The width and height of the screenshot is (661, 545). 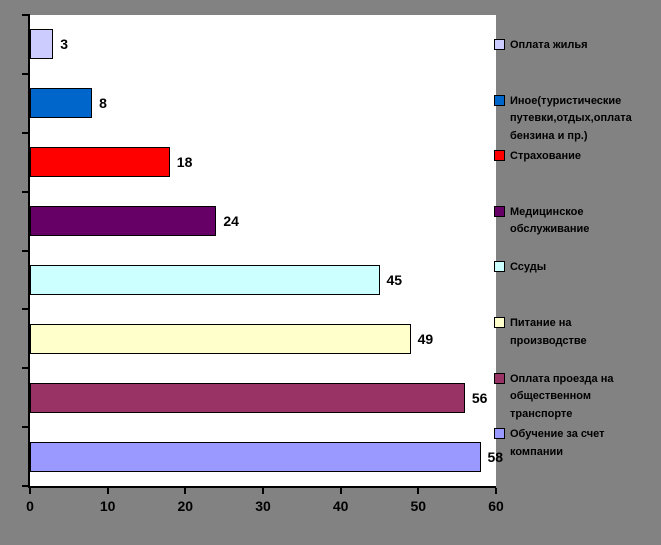 I want to click on legend-label: Питание на производстве, so click(x=548, y=332).